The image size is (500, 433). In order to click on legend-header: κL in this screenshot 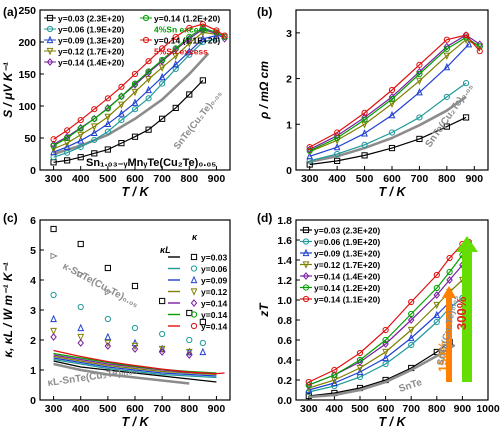, I will do `click(165, 250)`.